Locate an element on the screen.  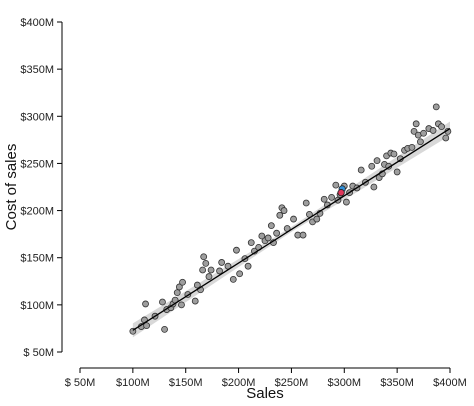
x-axis-title: Sales is located at coordinates (265, 393).